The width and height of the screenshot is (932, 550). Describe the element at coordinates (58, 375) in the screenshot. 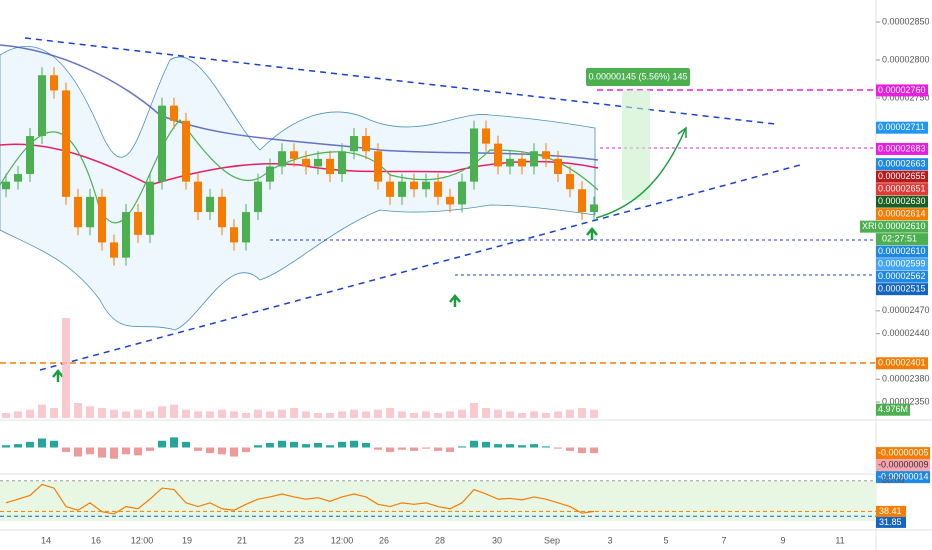

I see `up-arrow` at that location.